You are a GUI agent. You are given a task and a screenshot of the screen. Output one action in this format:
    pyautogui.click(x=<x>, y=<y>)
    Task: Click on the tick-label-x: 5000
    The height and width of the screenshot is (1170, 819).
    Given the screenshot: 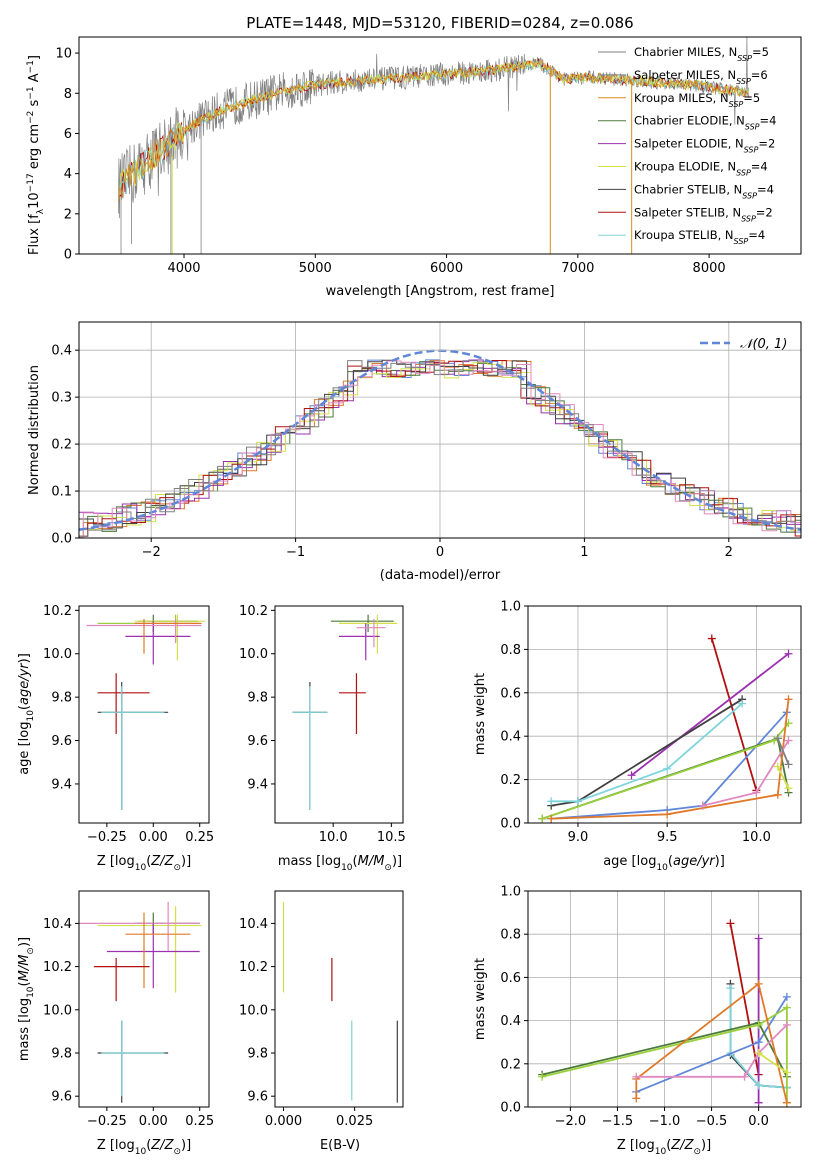 What is the action you would take?
    pyautogui.click(x=315, y=268)
    